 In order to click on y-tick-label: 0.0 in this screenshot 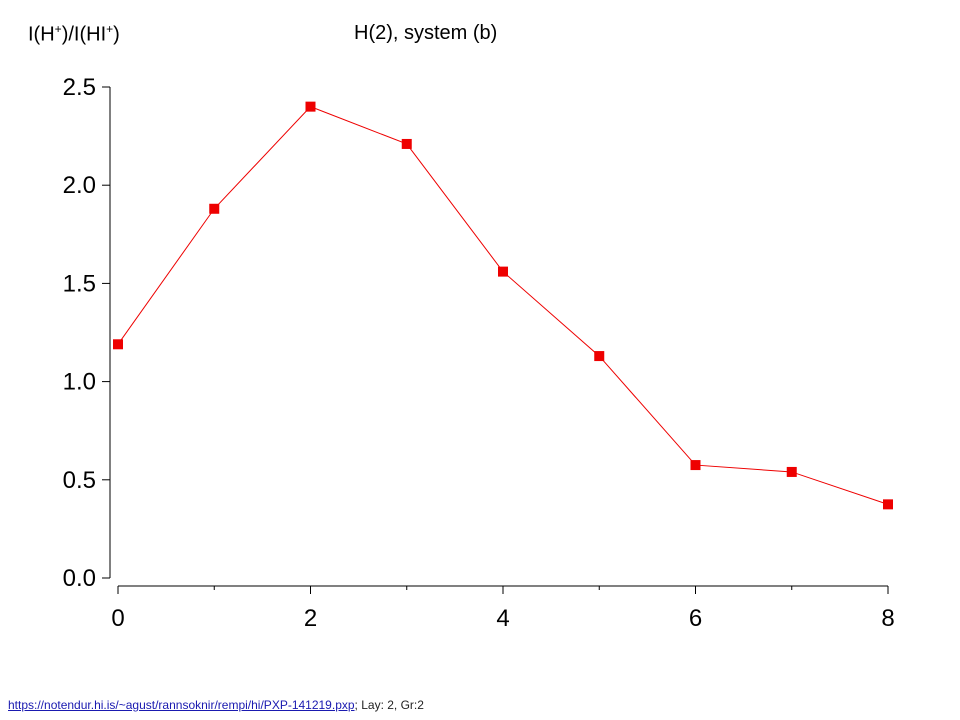, I will do `click(79, 578)`.